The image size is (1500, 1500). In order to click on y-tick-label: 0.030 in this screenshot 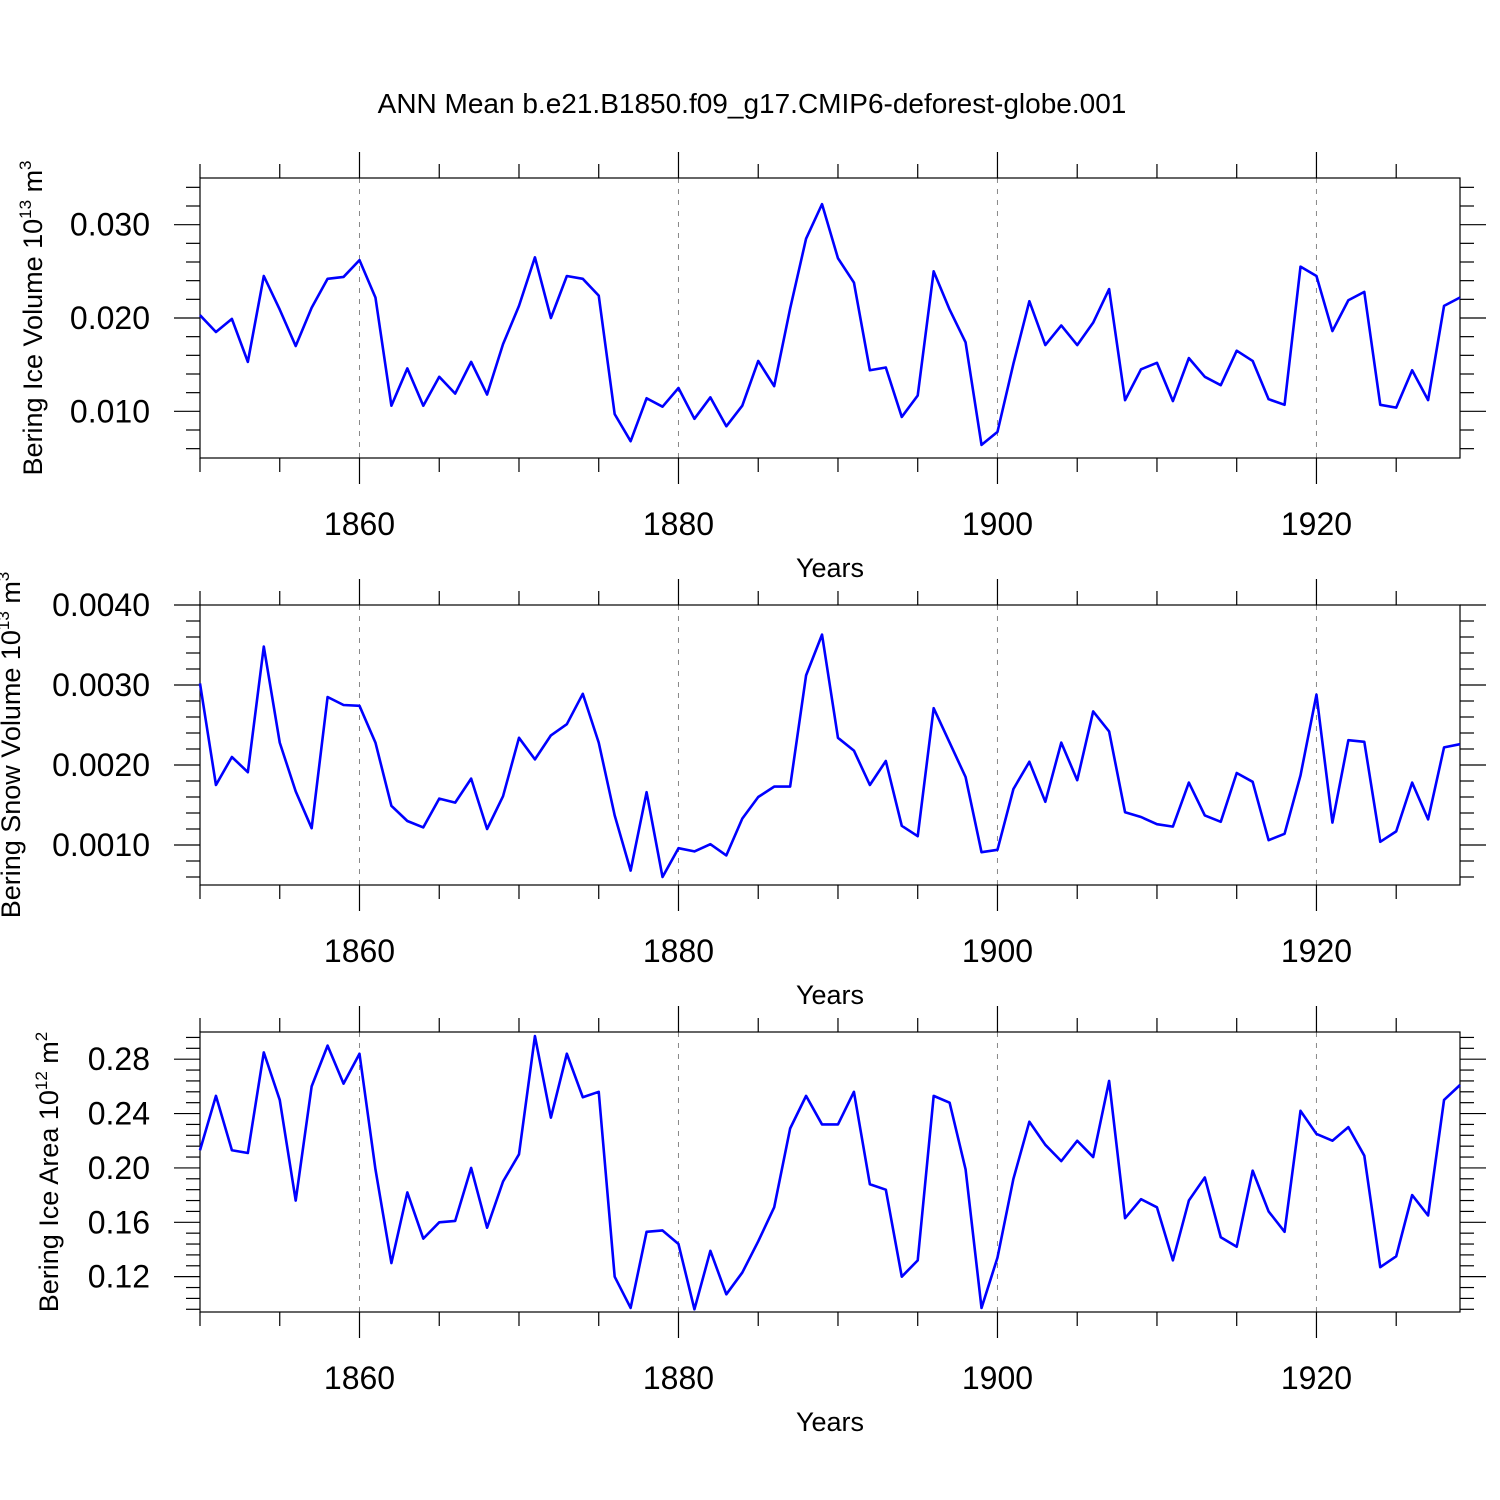, I will do `click(110, 225)`.